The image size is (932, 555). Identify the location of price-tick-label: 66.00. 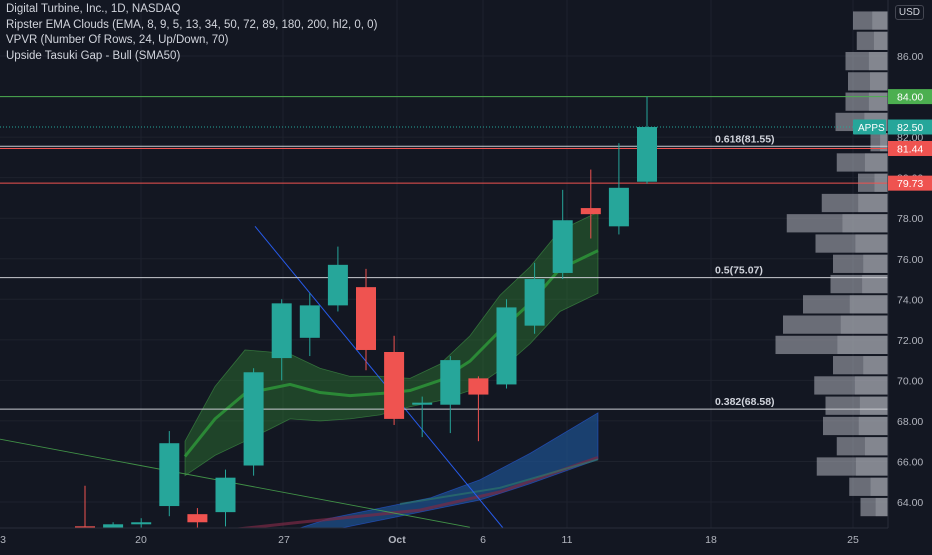
(910, 462).